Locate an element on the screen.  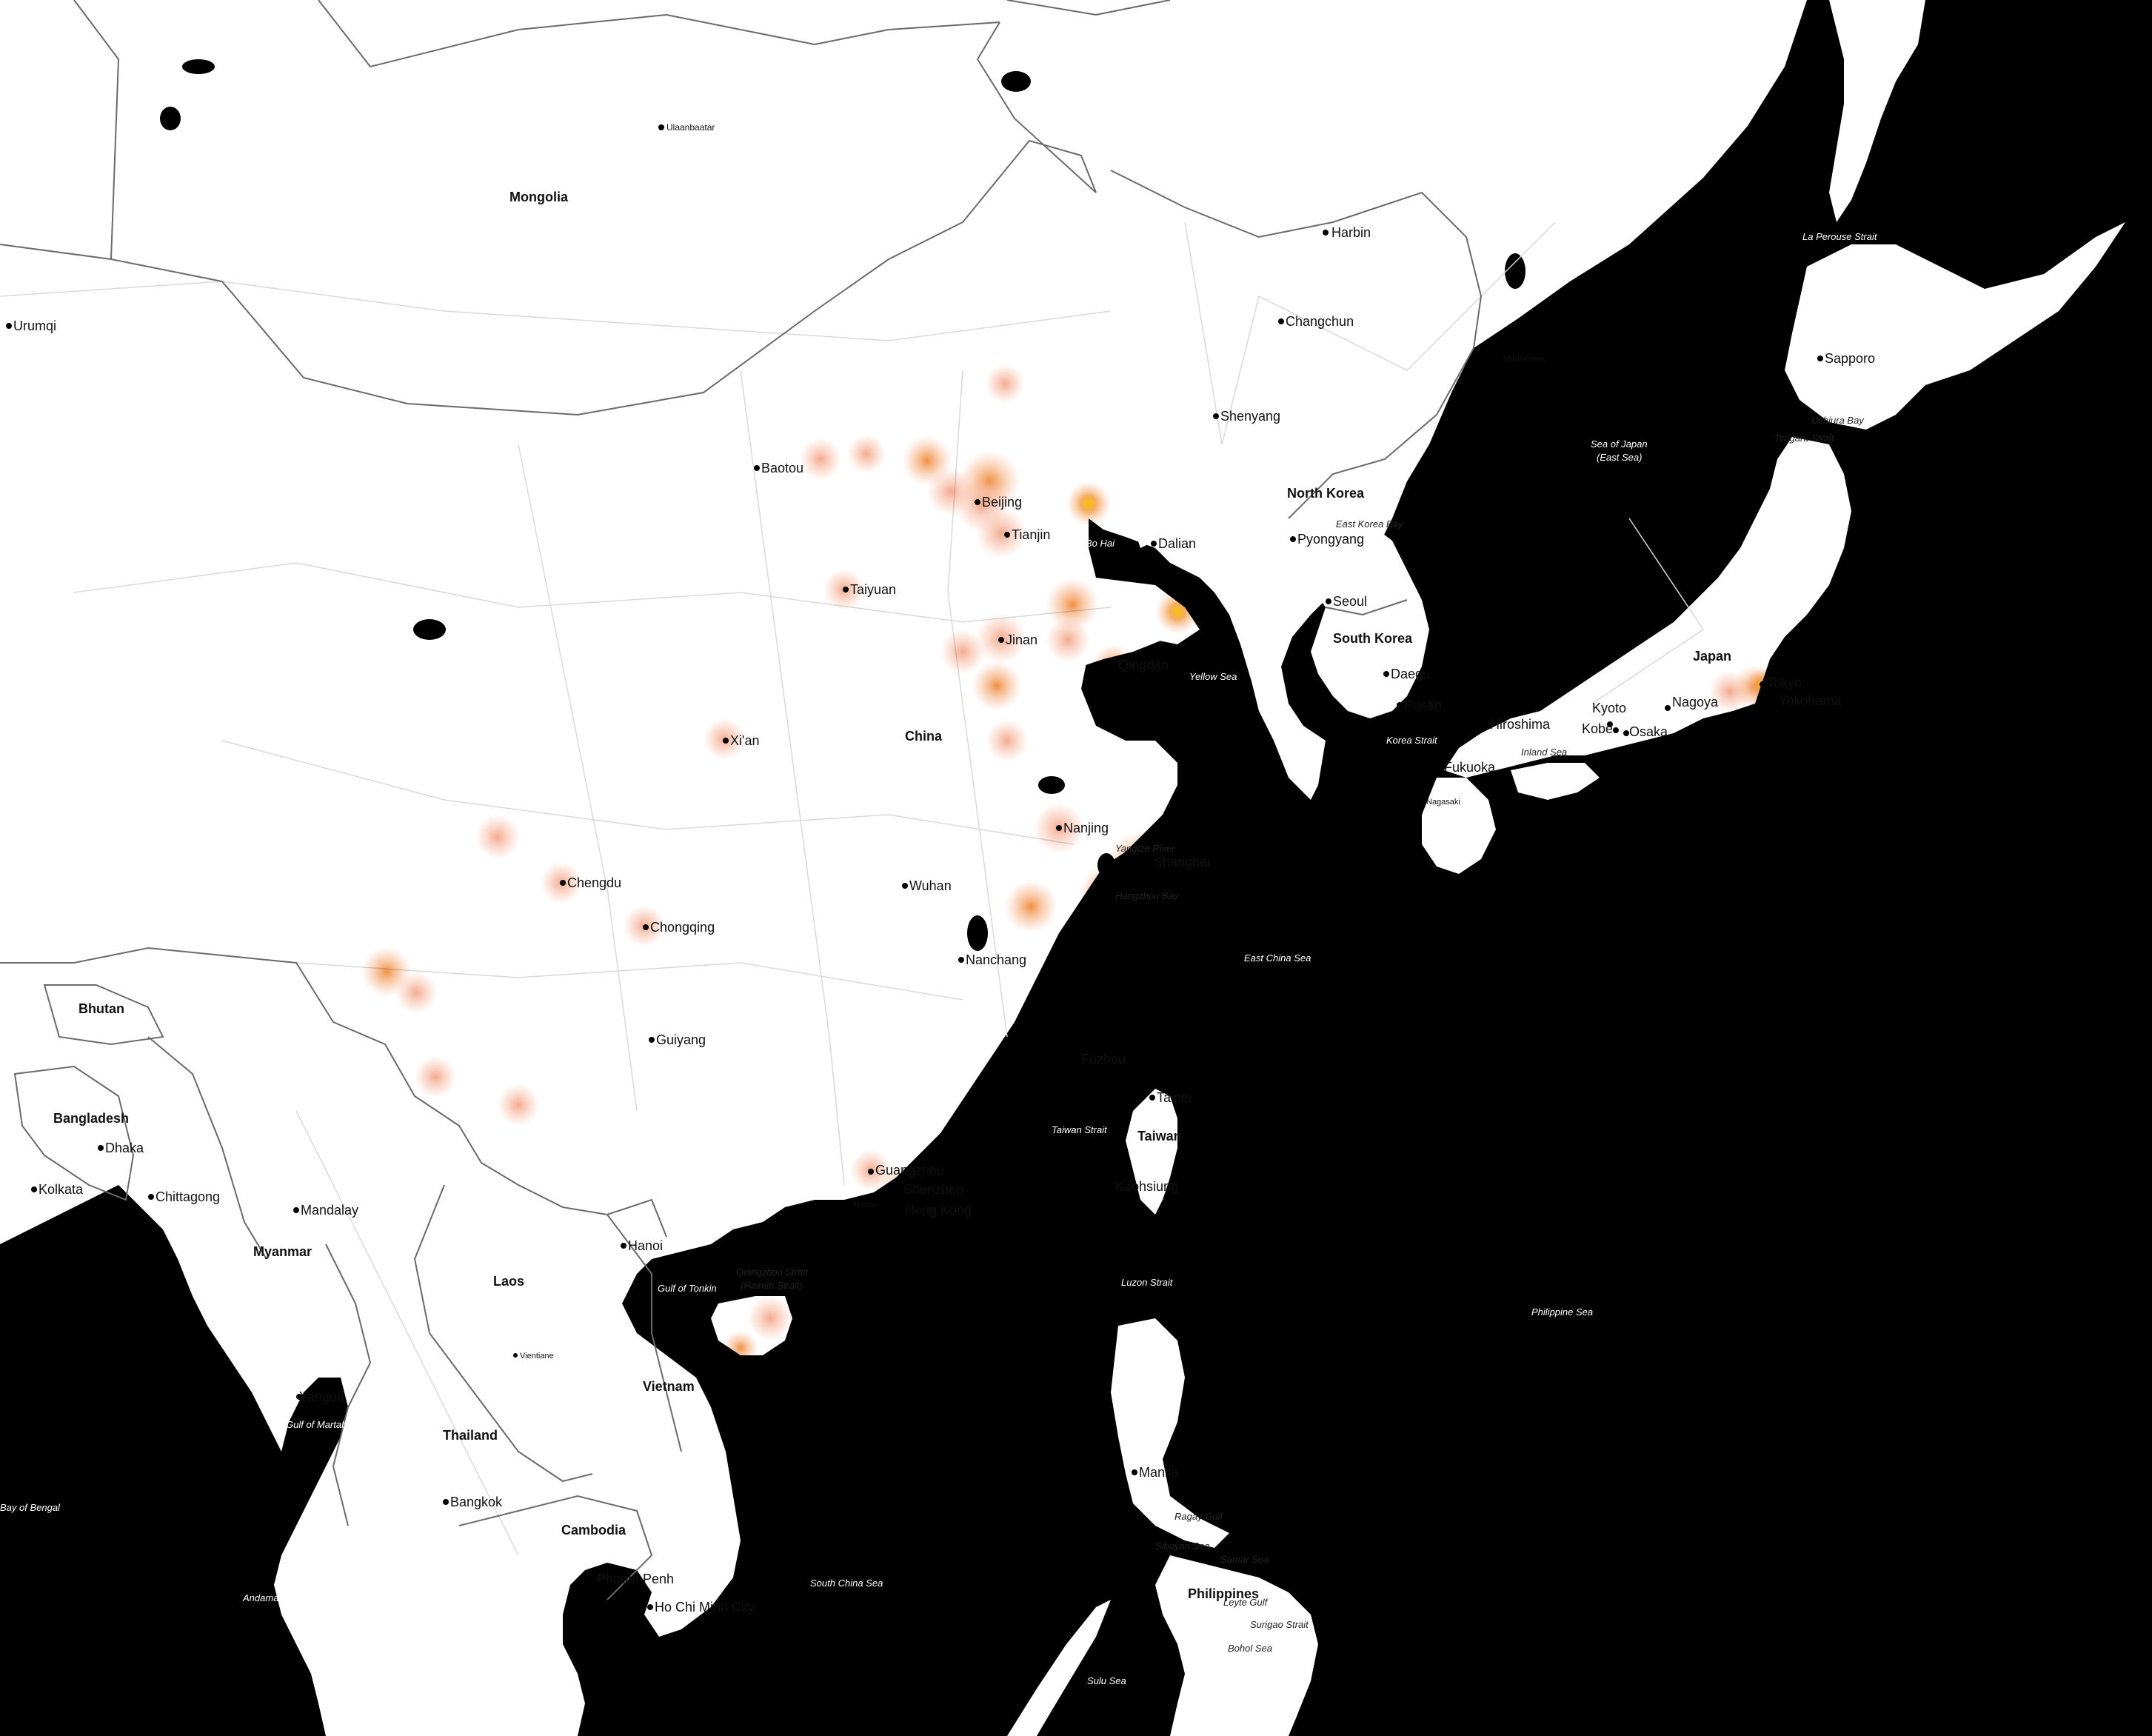
sea-label: Sea of Japan is located at coordinates (1619, 444).